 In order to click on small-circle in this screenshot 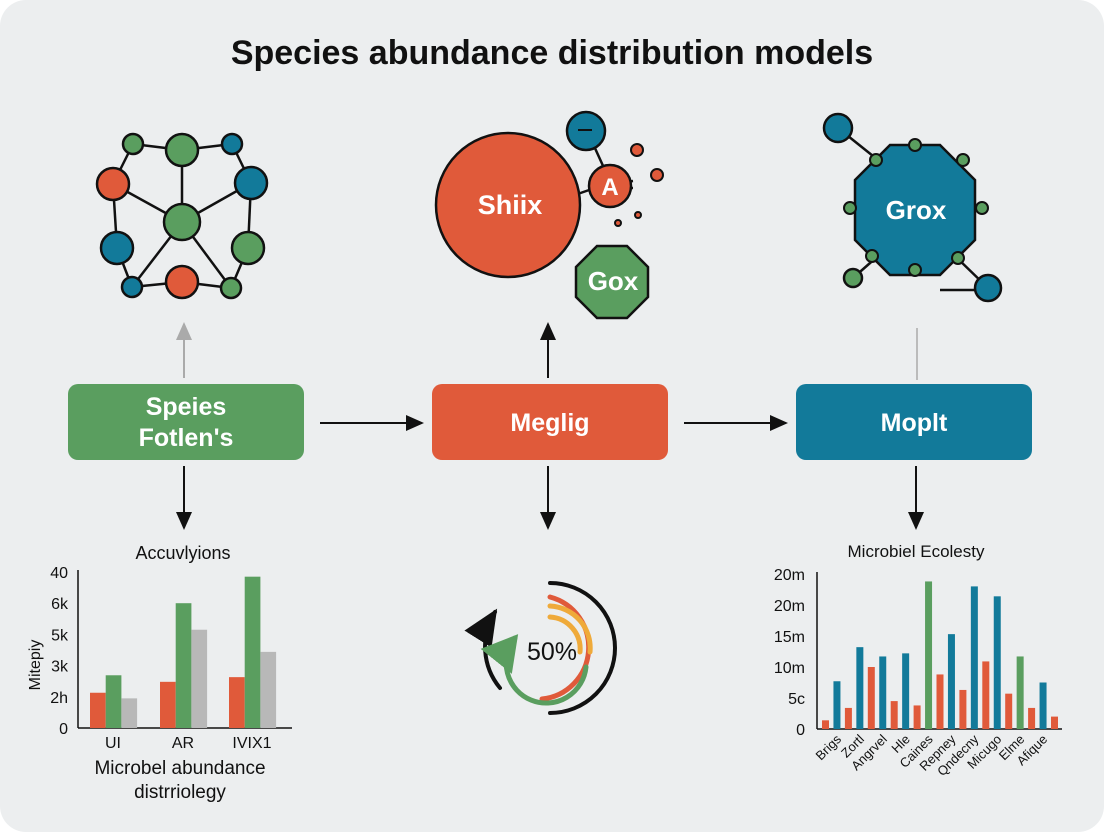, I will do `click(610, 186)`.